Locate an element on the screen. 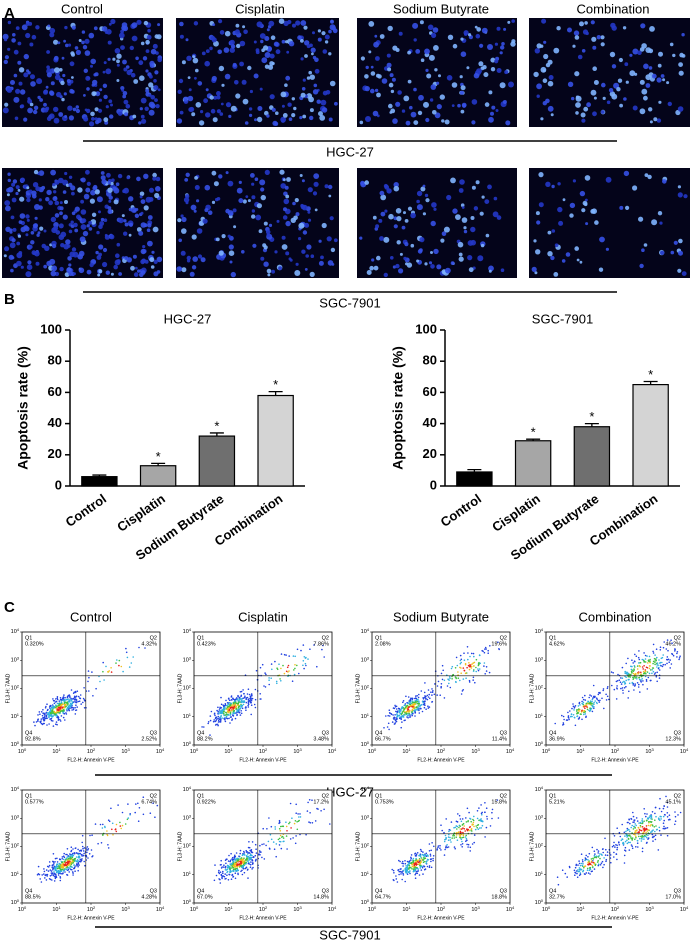 The height and width of the screenshot is (942, 692). tick-base: 10 is located at coordinates (186, 875).